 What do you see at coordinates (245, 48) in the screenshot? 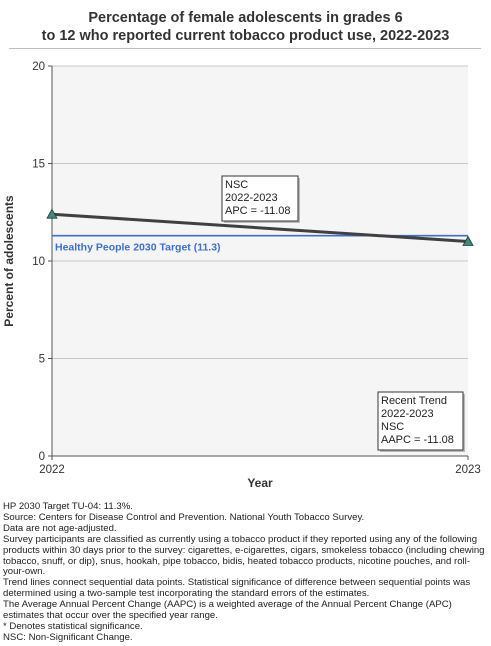
I see `title-divider` at bounding box center [245, 48].